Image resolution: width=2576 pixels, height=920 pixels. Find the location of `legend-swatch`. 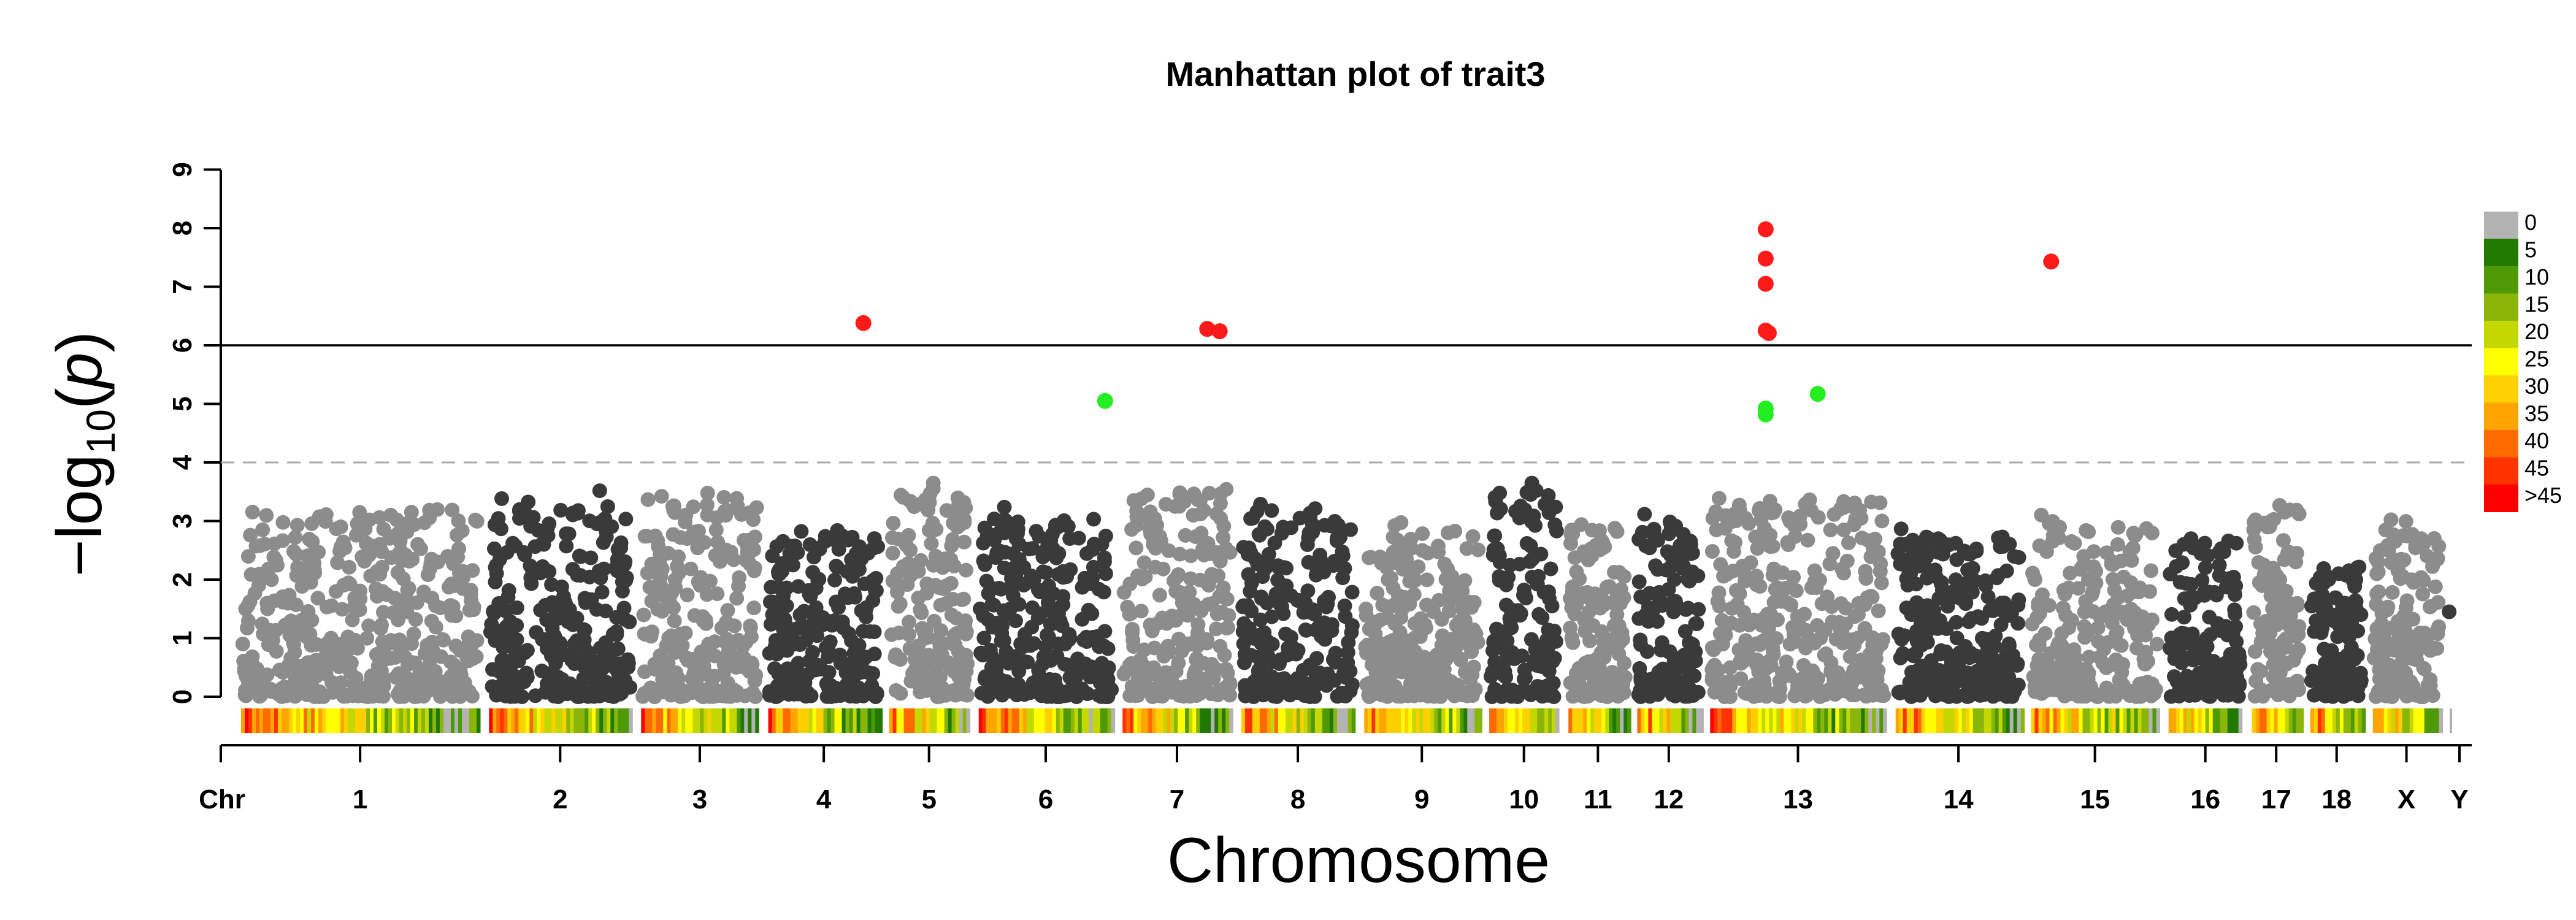

legend-swatch is located at coordinates (2501, 225).